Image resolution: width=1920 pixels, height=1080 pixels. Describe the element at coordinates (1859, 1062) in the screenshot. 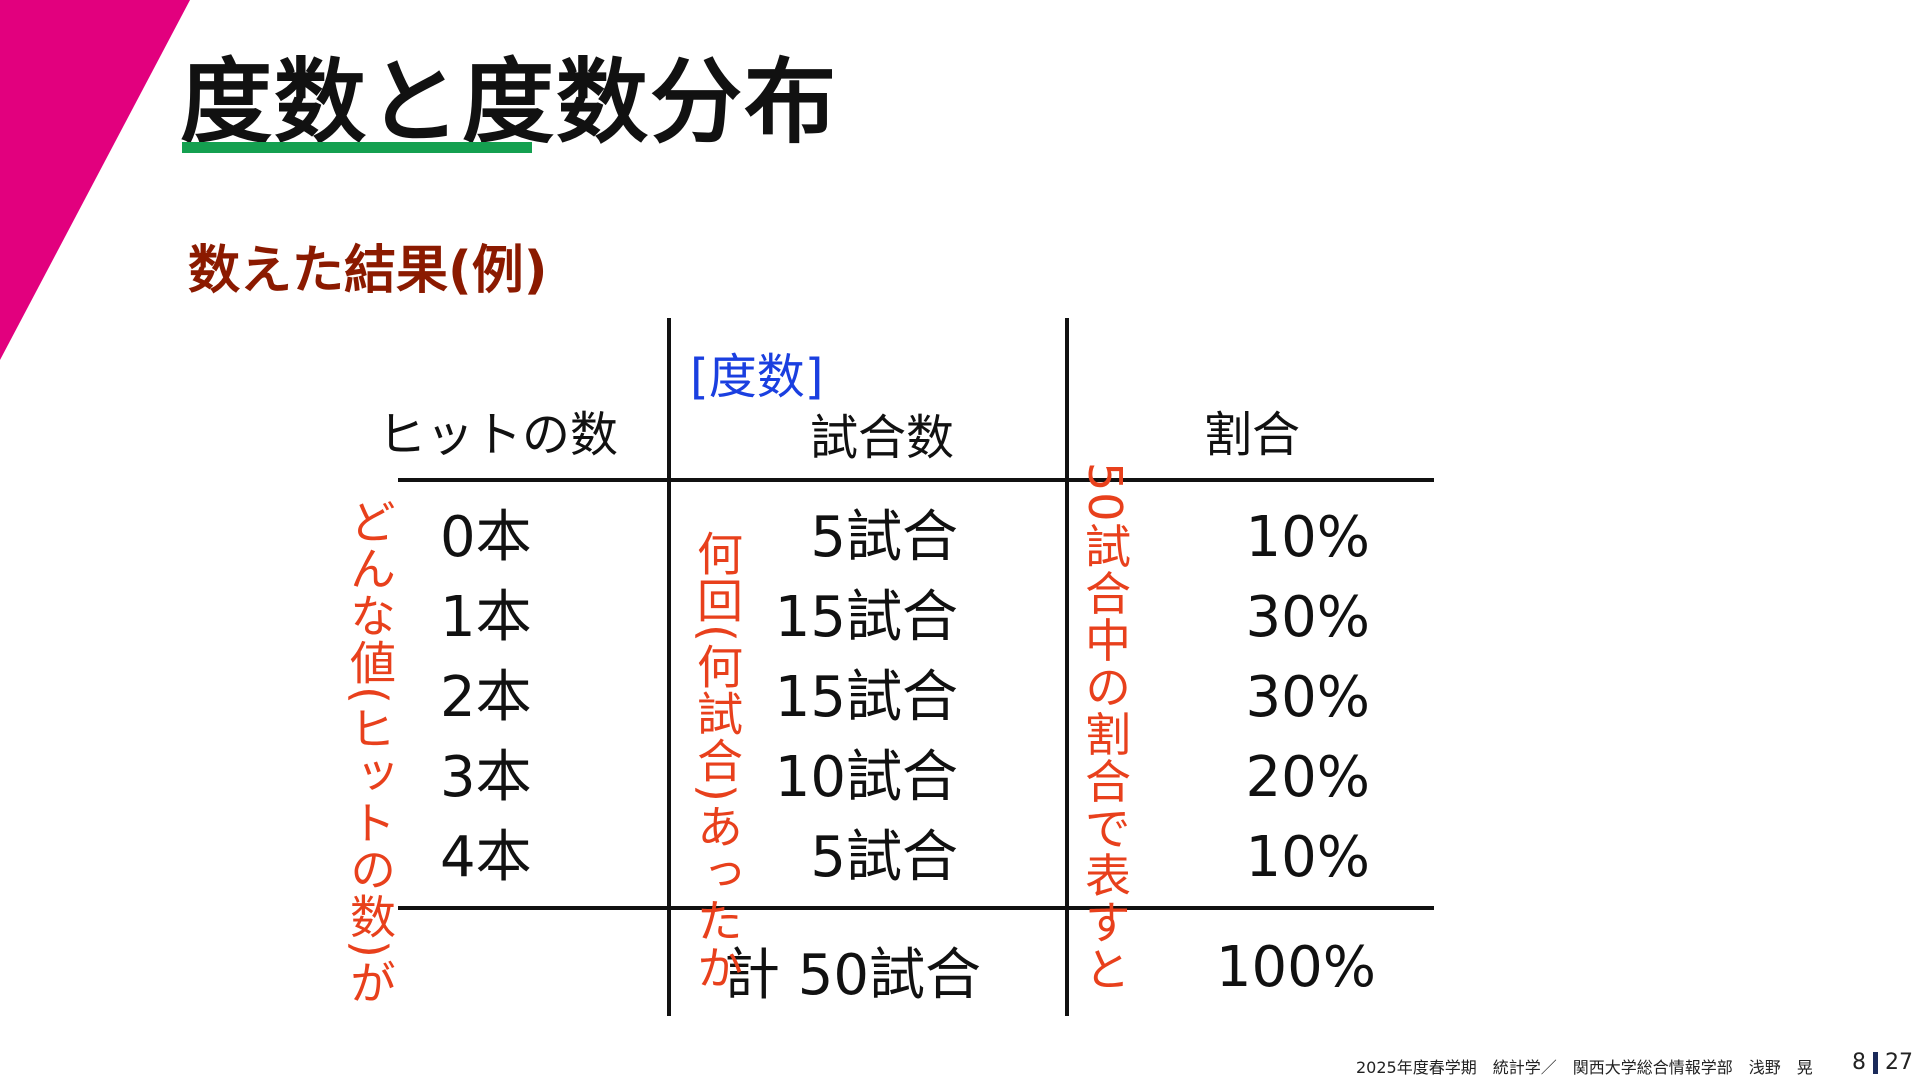

I see `page-number: 8` at that location.